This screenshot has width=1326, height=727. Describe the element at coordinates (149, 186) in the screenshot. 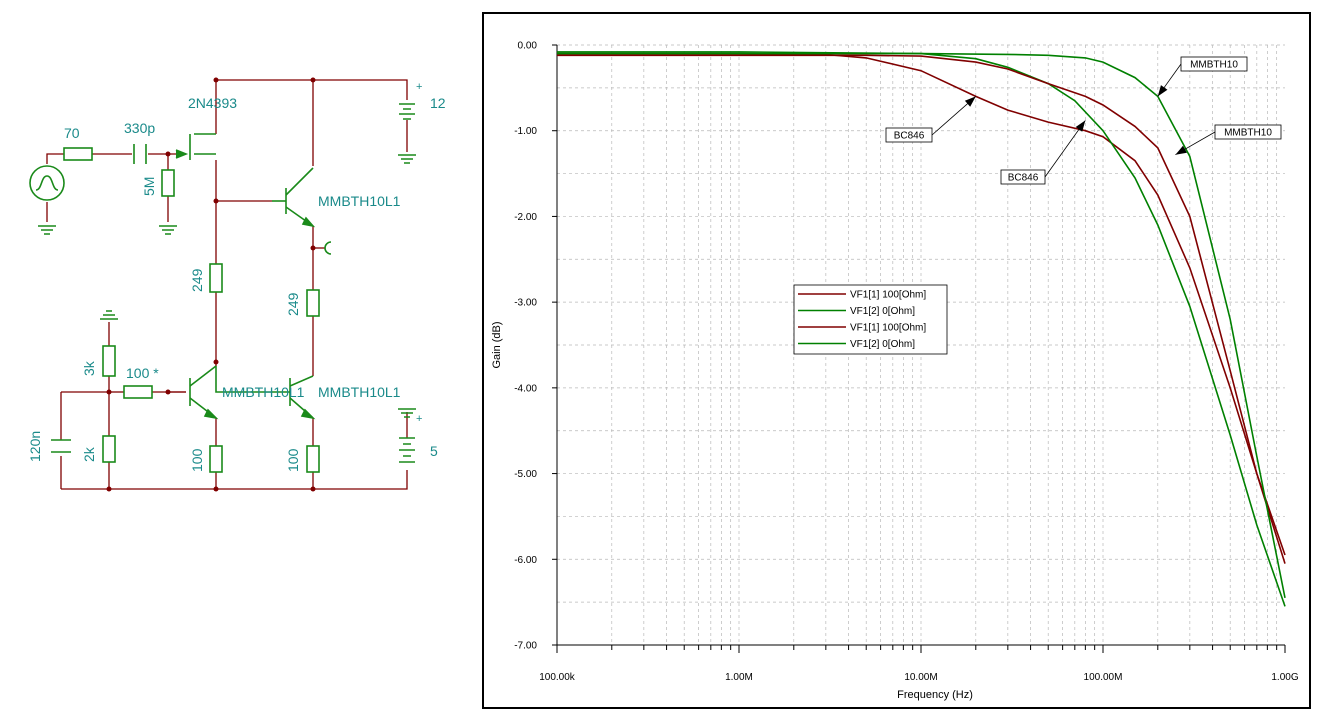

I see `label-5m: 5M` at that location.